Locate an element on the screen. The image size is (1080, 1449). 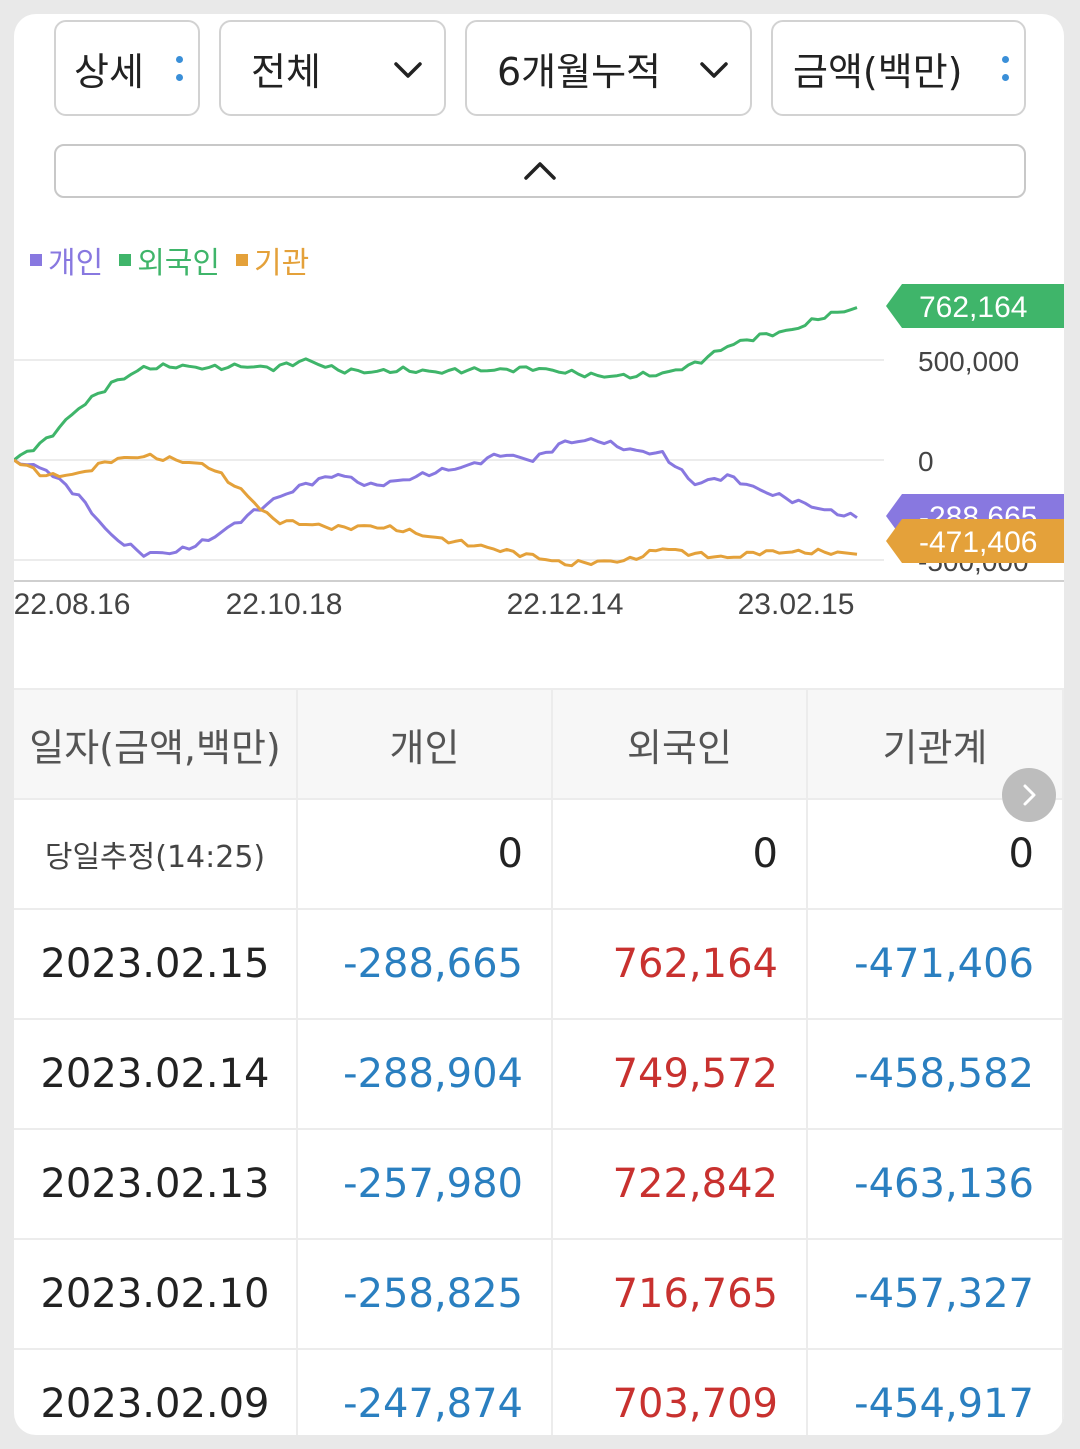
table-row: 2023.02.10 -258,825 716,765 -457,327 is located at coordinates (539, 1293).